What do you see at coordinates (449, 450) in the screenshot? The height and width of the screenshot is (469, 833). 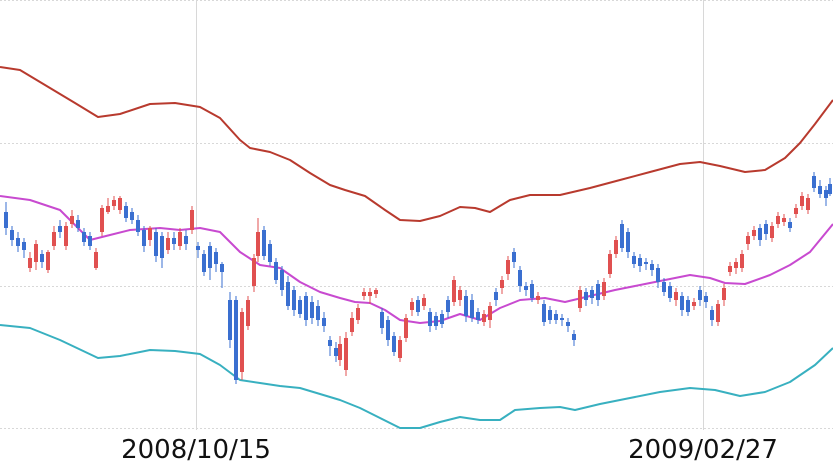 I see `x-axis-ticks: 2008/10/15 2009/02/27` at bounding box center [449, 450].